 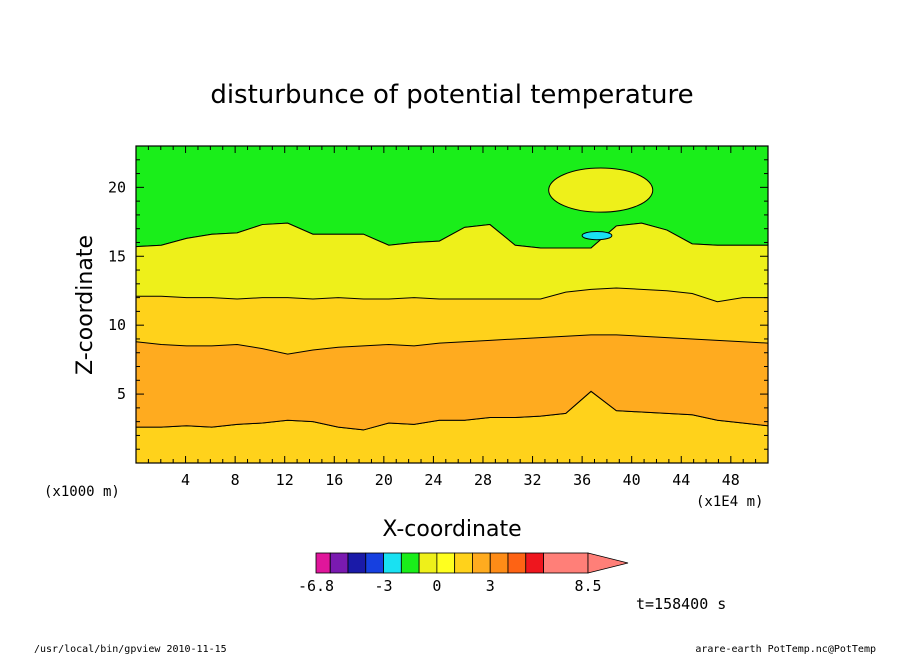 I want to click on x-tick-label: 48, so click(x=731, y=480).